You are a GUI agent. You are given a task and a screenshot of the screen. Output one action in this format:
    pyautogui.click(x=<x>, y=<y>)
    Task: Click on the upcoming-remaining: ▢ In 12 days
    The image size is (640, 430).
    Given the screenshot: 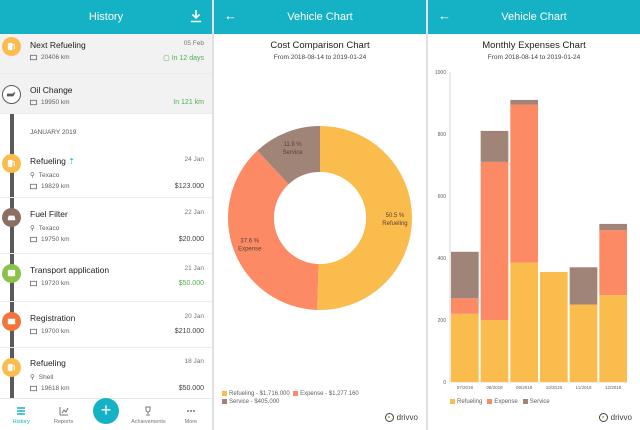 What is the action you would take?
    pyautogui.click(x=183, y=58)
    